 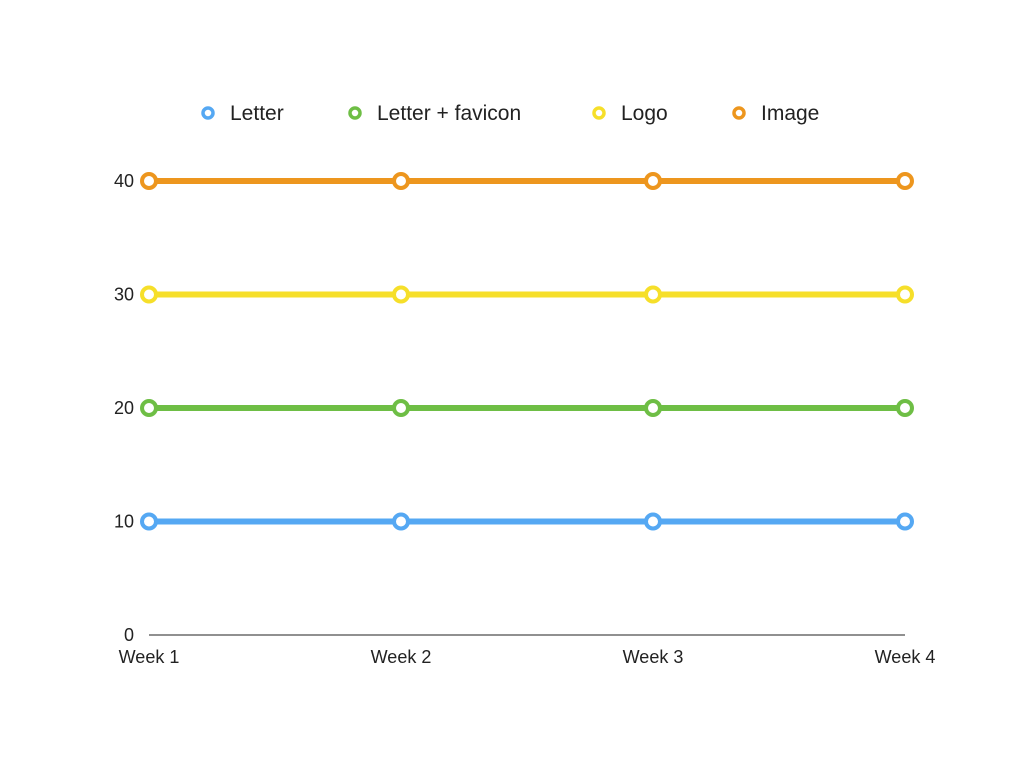 I want to click on y-axis: 0 10 20 30 40, so click(x=124, y=408).